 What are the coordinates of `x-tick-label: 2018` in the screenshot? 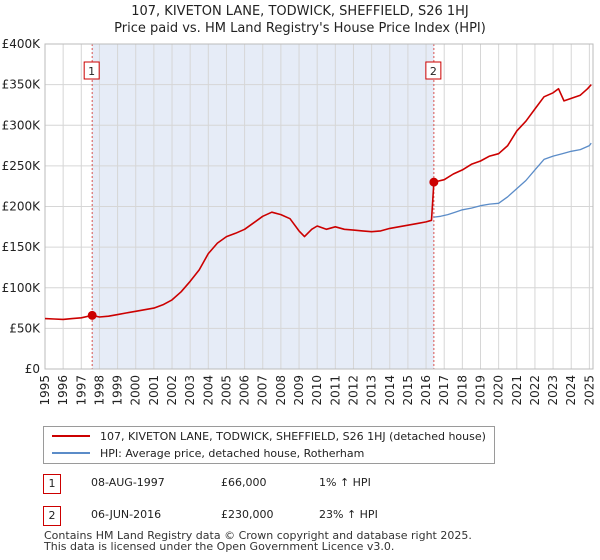 It's located at (462, 390).